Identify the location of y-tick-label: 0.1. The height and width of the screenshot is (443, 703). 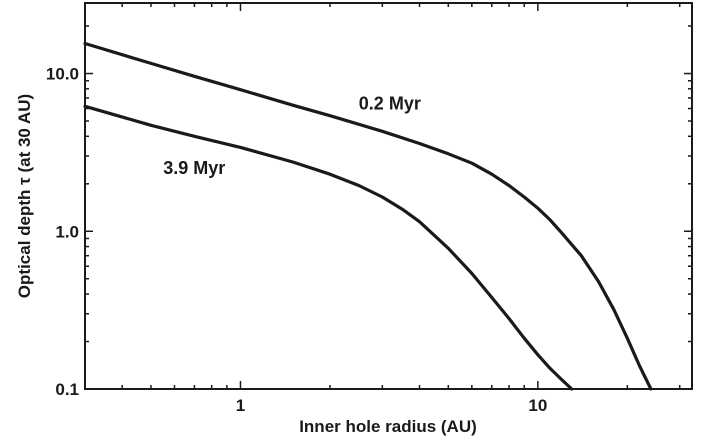
(67, 389).